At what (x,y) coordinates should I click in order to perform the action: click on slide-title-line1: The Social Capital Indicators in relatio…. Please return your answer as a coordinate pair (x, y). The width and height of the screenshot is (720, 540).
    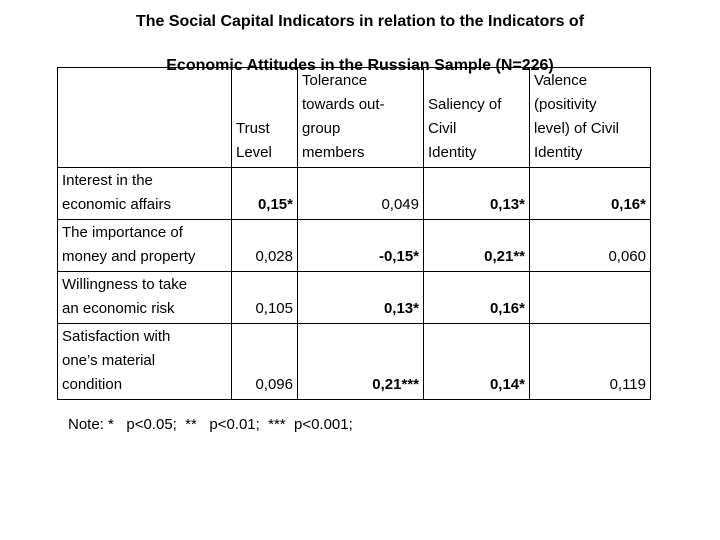
    Looking at the image, I should click on (360, 21).